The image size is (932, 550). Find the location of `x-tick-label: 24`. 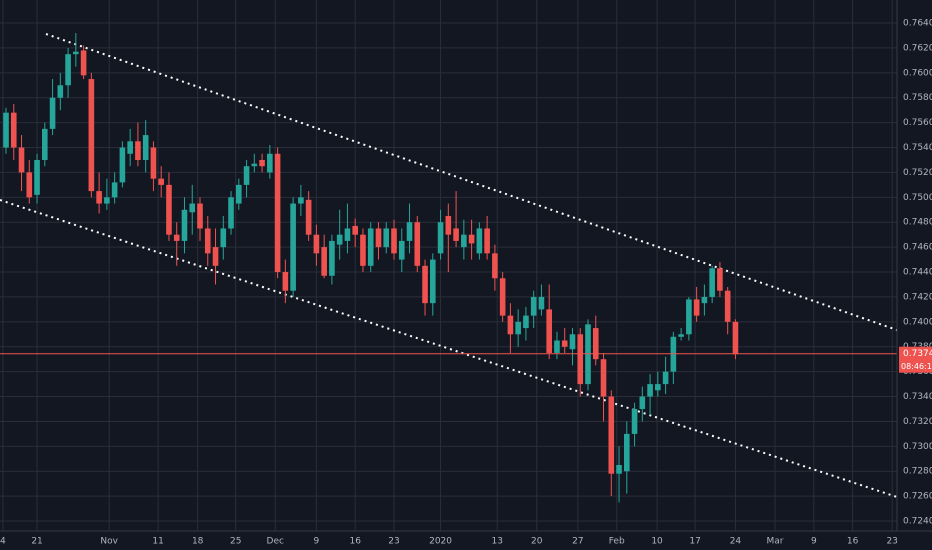

x-tick-label: 24 is located at coordinates (736, 542).